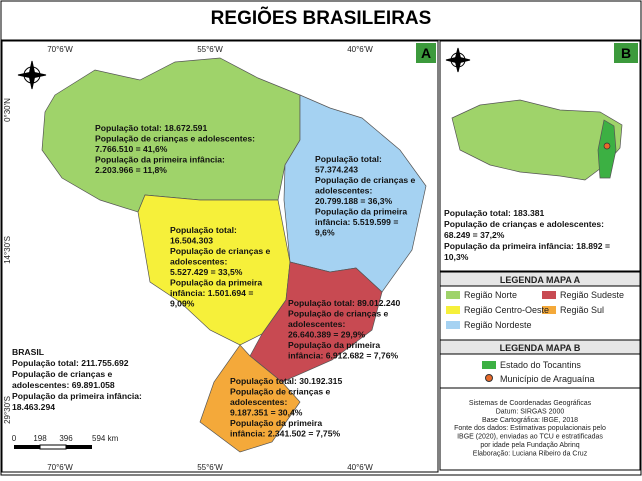  I want to click on legend-title: LEGENDA MAPA B, so click(540, 348).